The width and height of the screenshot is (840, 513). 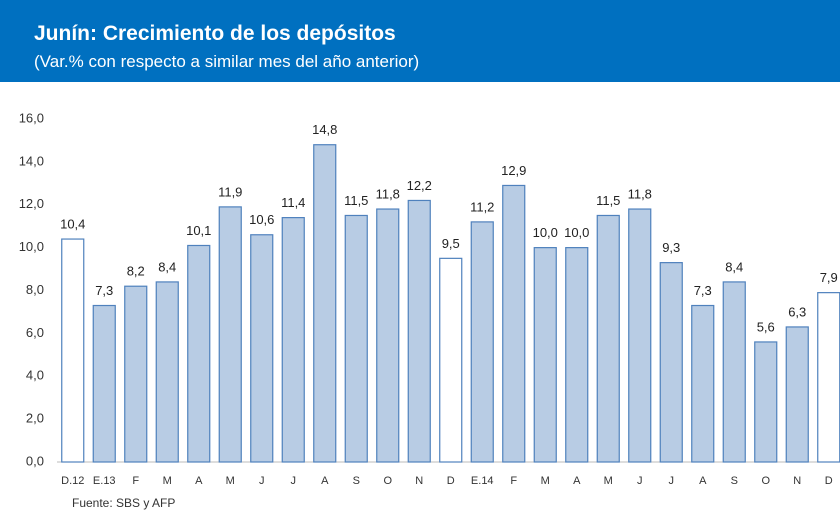 I want to click on y-tick-label: 0,0, so click(x=35, y=460).